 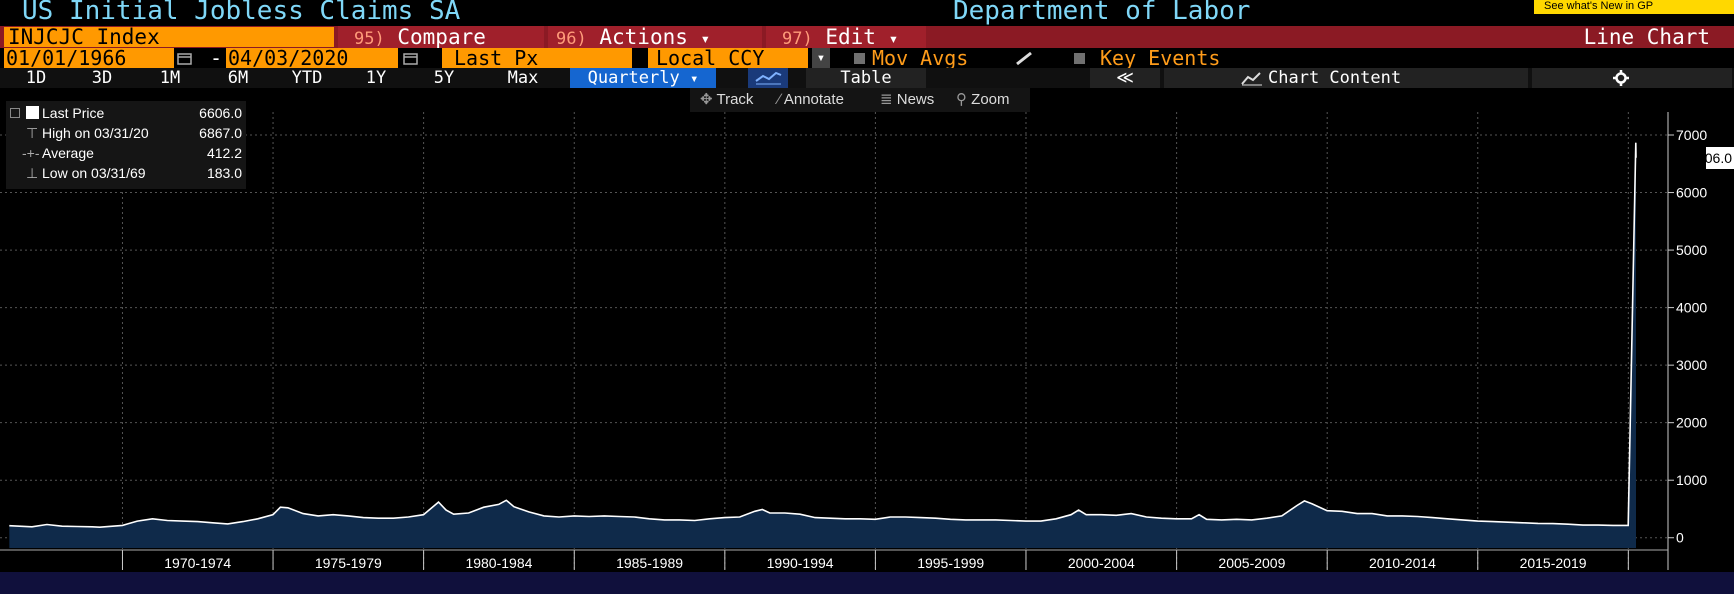 I want to click on zoom-tool: ⚲ Zoom, so click(x=983, y=100).